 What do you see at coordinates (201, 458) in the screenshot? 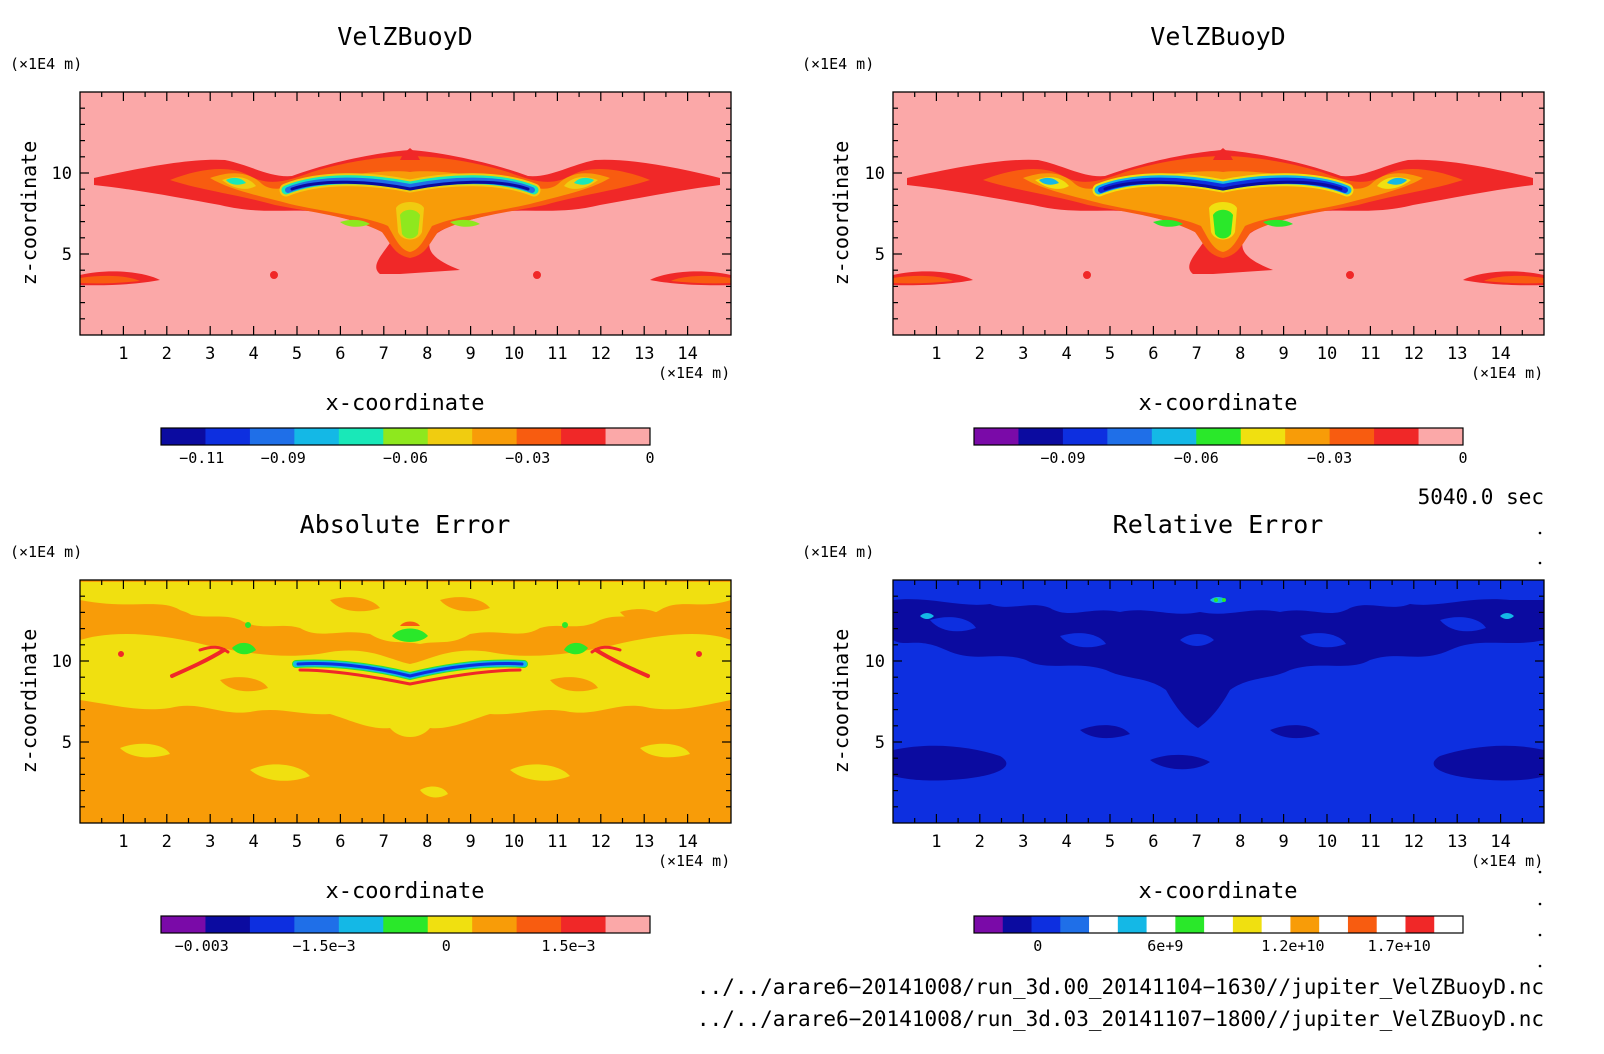
I see `colorbar-label: −0.11` at bounding box center [201, 458].